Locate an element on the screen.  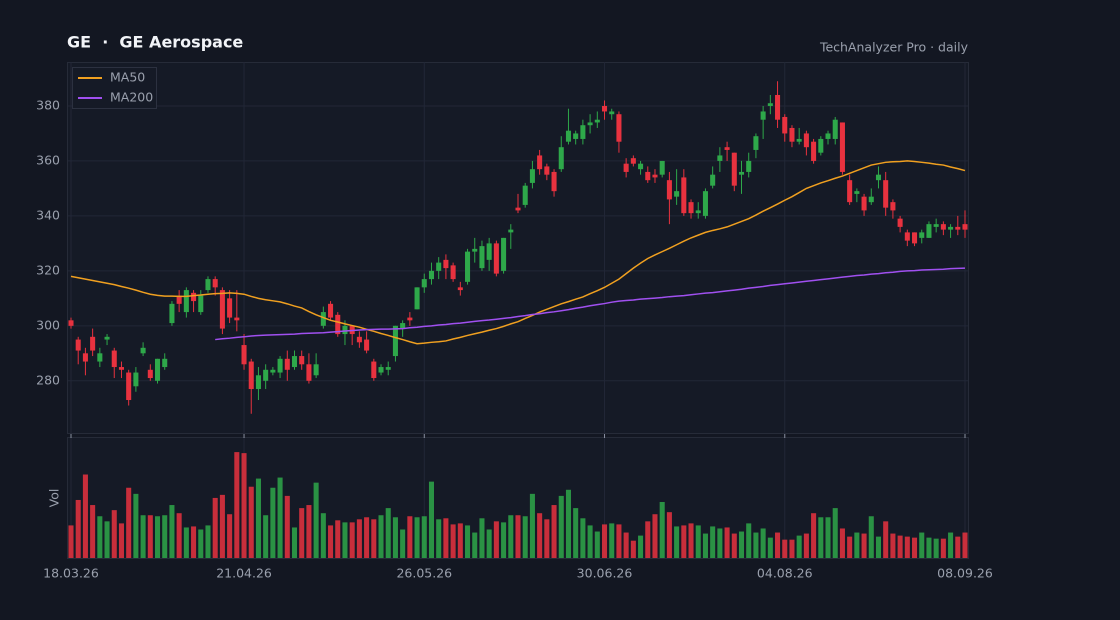
legend-box is located at coordinates (114, 88).